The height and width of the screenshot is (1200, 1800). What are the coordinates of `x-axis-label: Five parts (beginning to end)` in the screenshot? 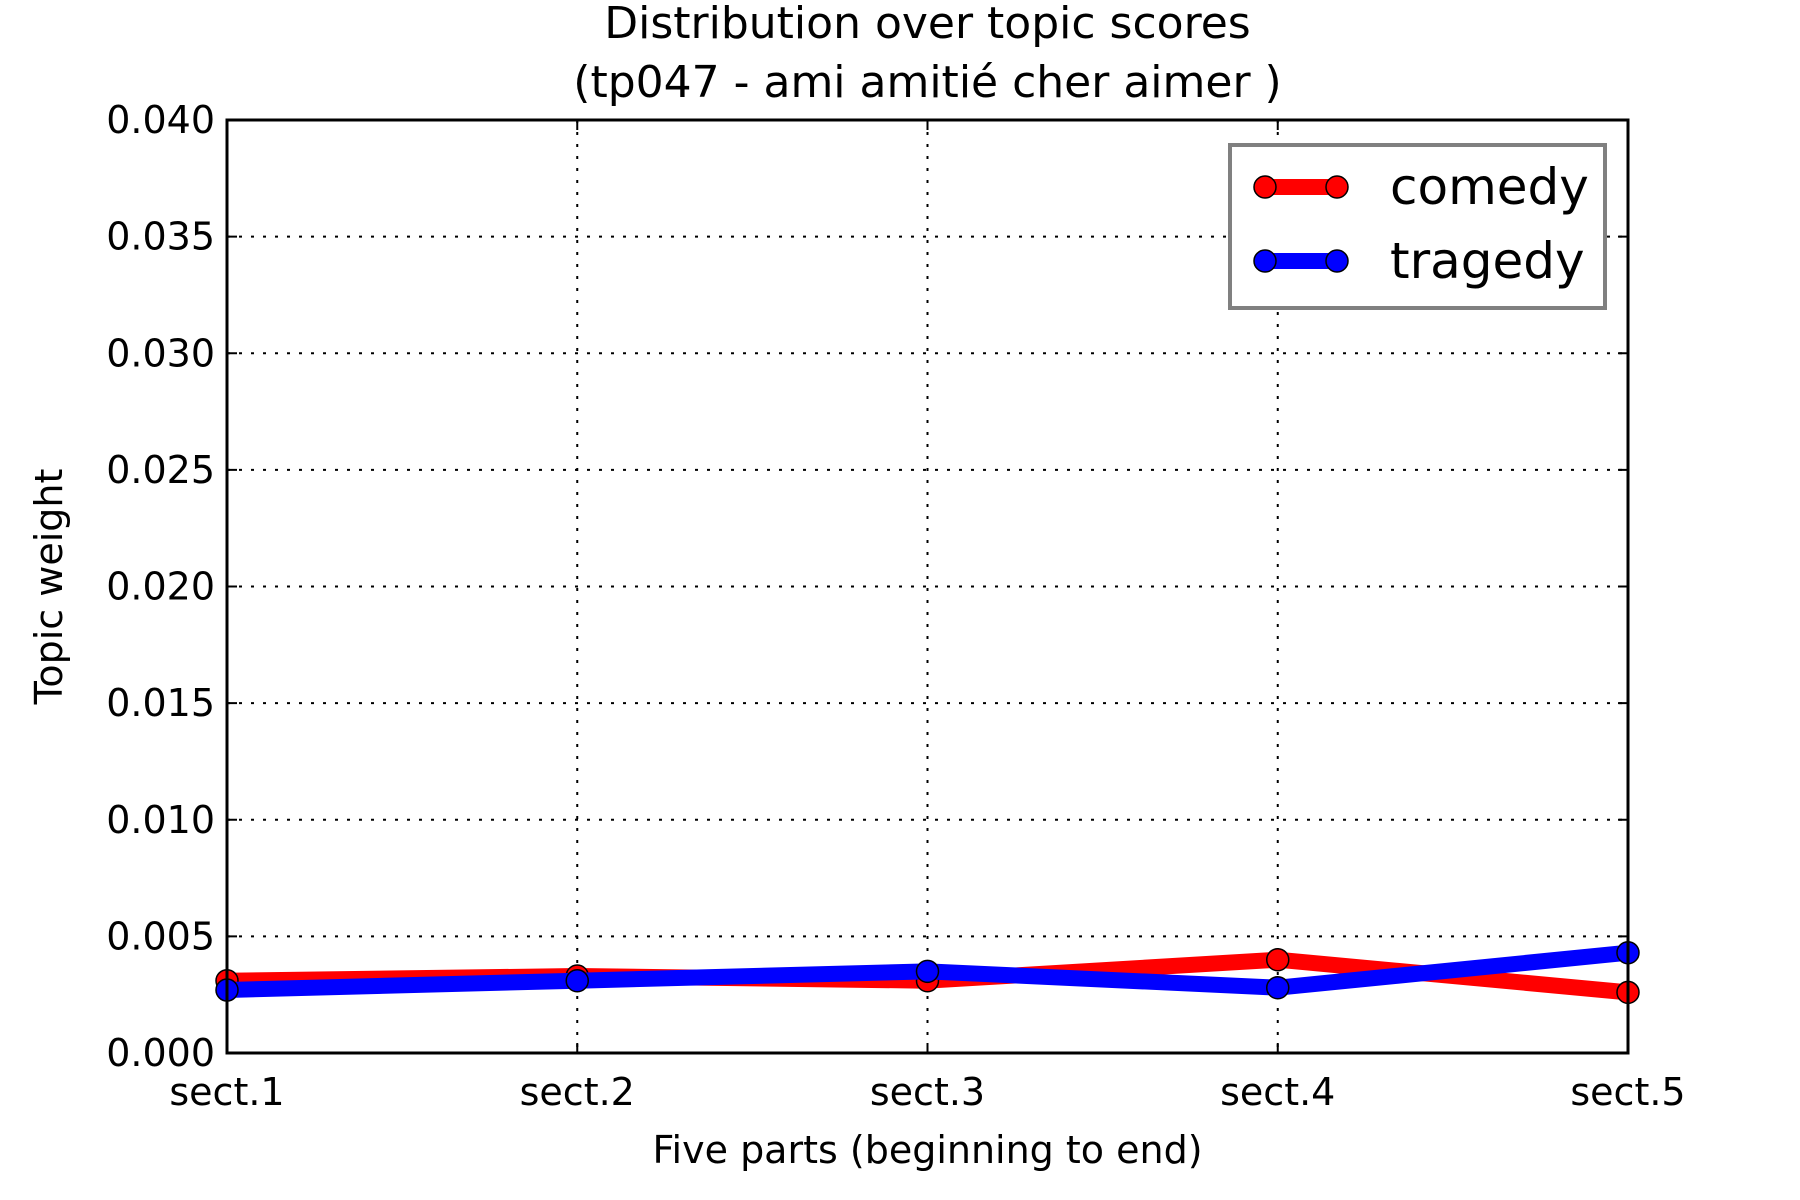 It's located at (927, 1150).